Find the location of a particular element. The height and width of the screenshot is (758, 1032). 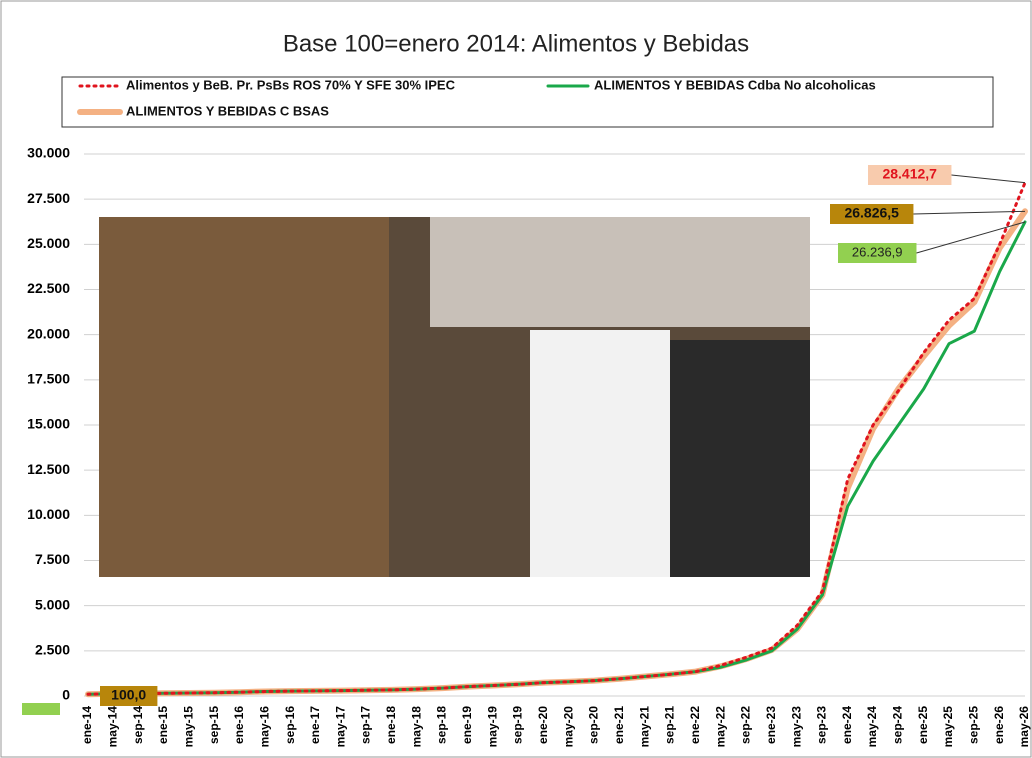

x-tick-label: may-23 is located at coordinates (796, 727).